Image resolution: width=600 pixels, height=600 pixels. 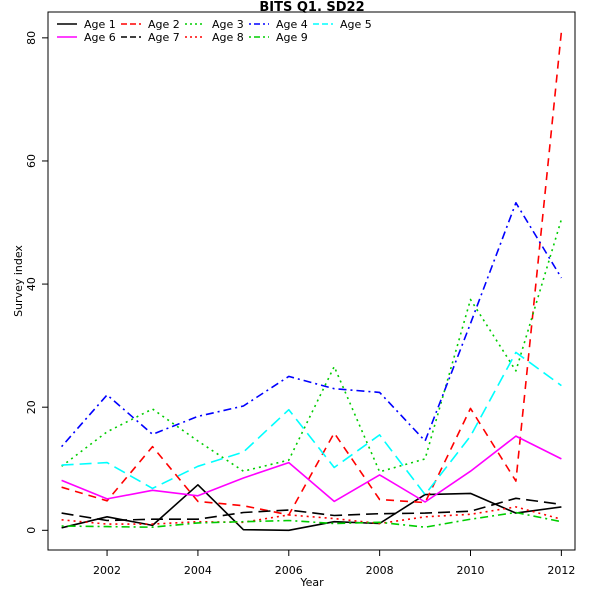 I want to click on legend-label: Age 8, so click(x=228, y=37).